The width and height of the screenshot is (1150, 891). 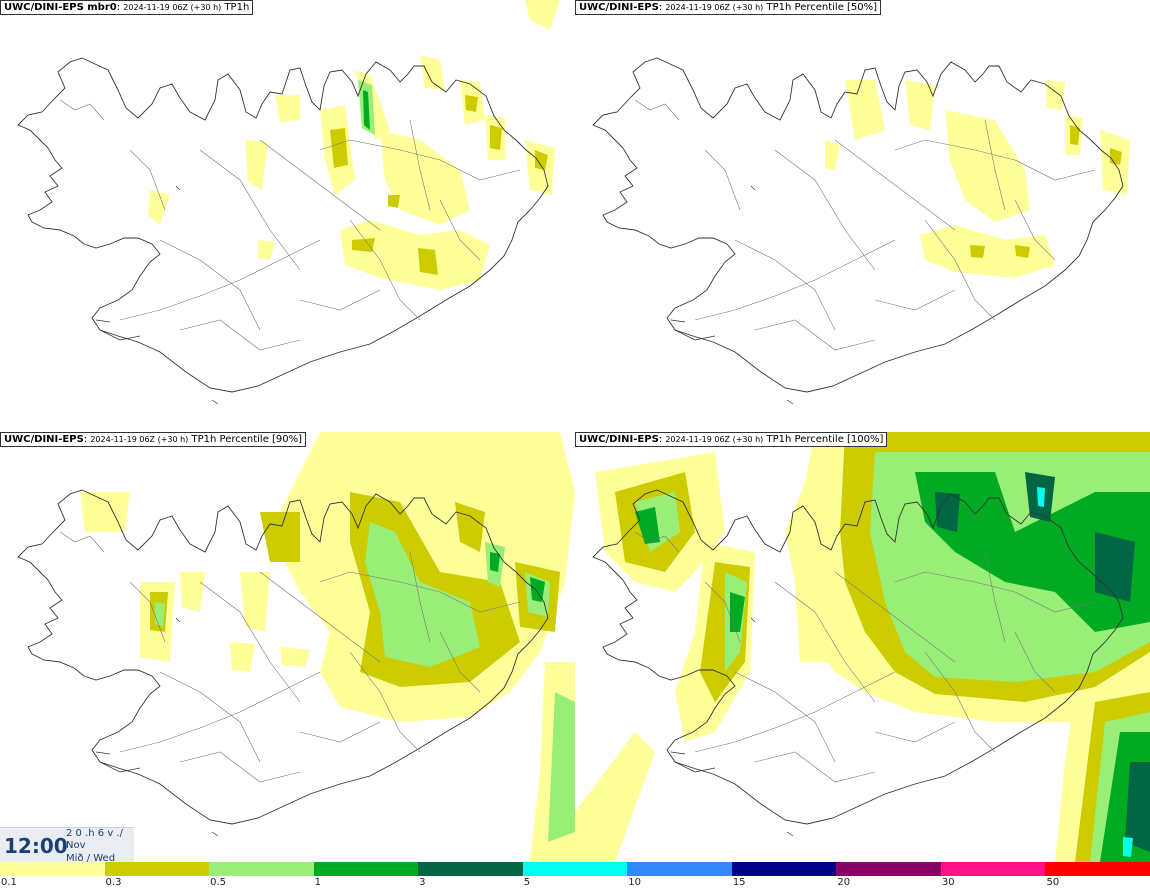 I want to click on date-month: Nov, so click(x=76, y=845).